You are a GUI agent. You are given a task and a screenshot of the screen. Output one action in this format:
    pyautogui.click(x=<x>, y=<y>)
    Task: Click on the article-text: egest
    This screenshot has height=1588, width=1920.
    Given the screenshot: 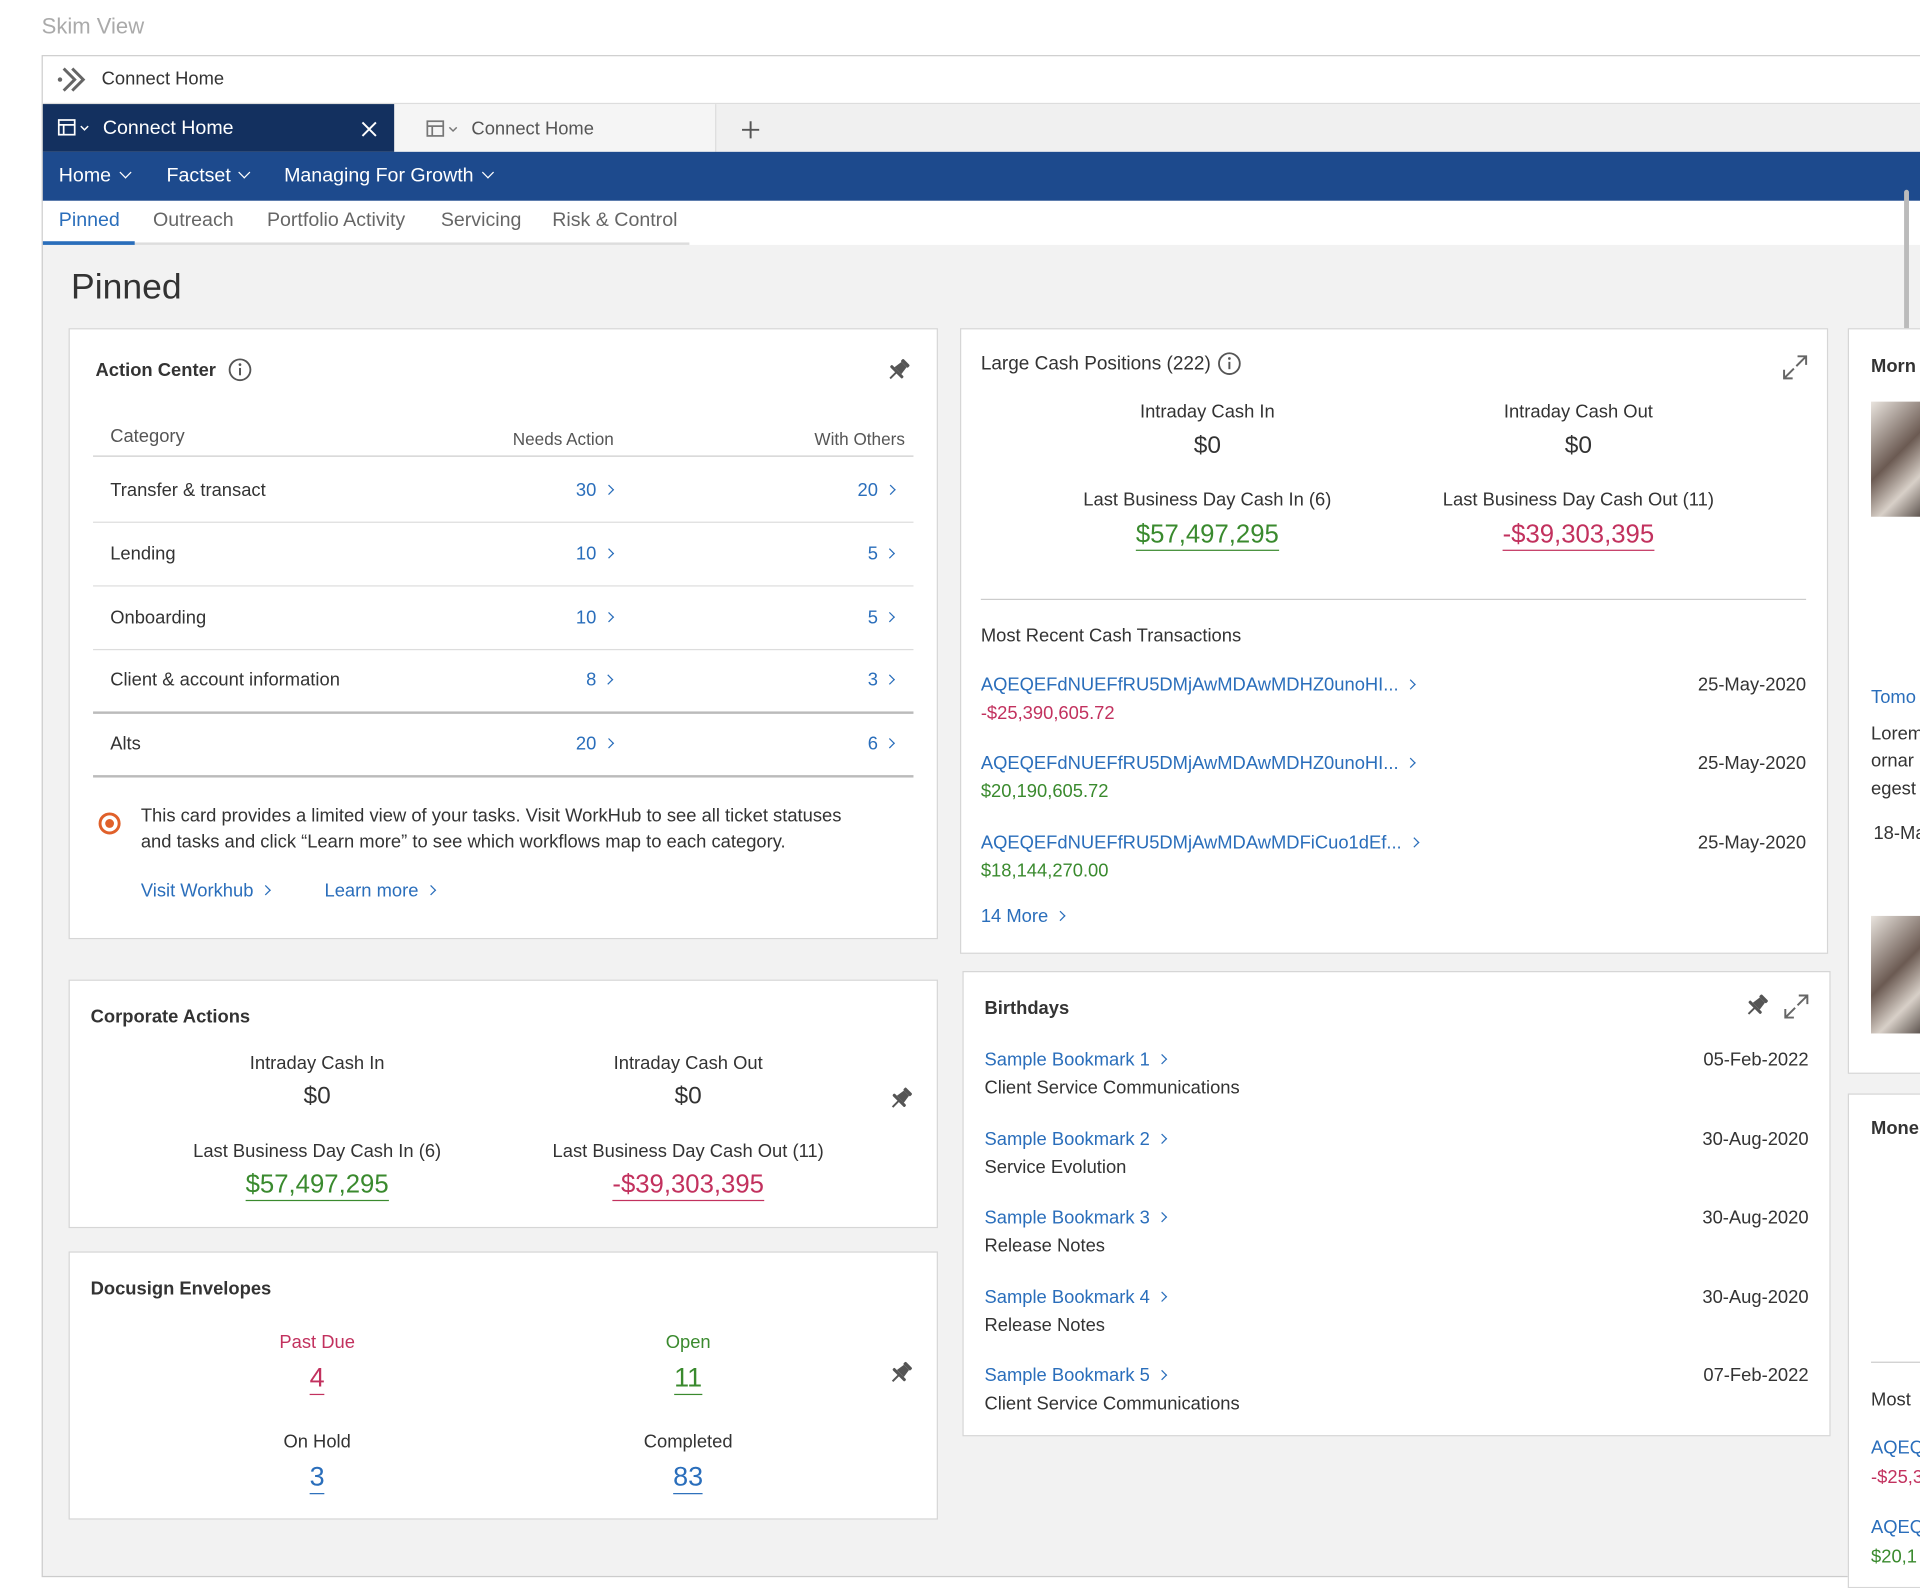 What is the action you would take?
    pyautogui.click(x=1893, y=789)
    